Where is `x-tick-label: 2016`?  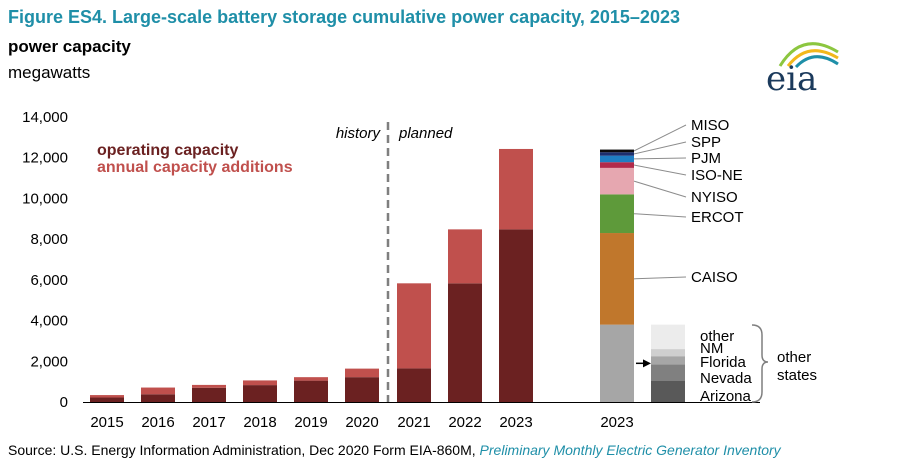
x-tick-label: 2016 is located at coordinates (157, 422).